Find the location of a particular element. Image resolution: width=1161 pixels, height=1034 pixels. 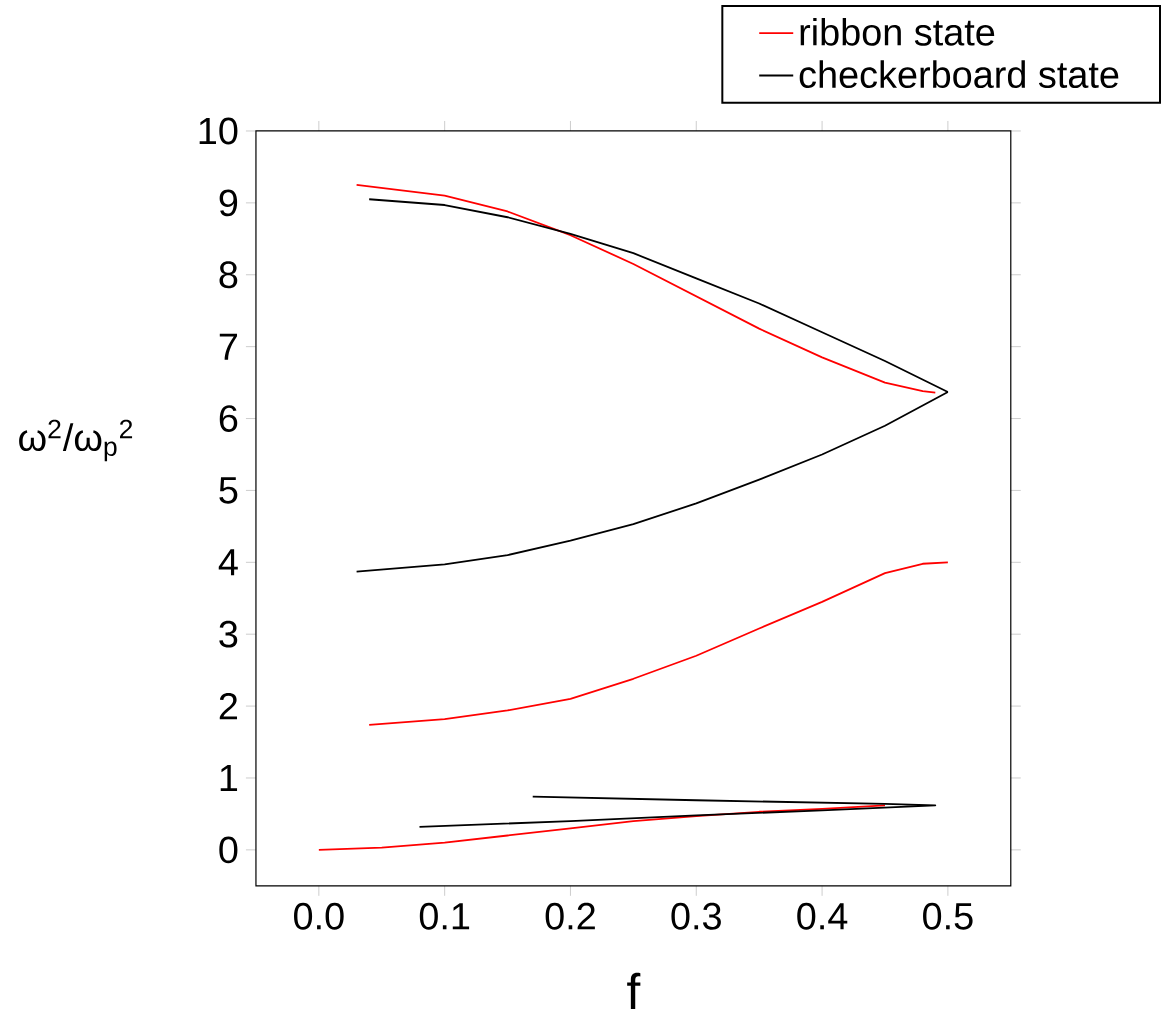

y-tick-label: 4 is located at coordinates (228, 562).